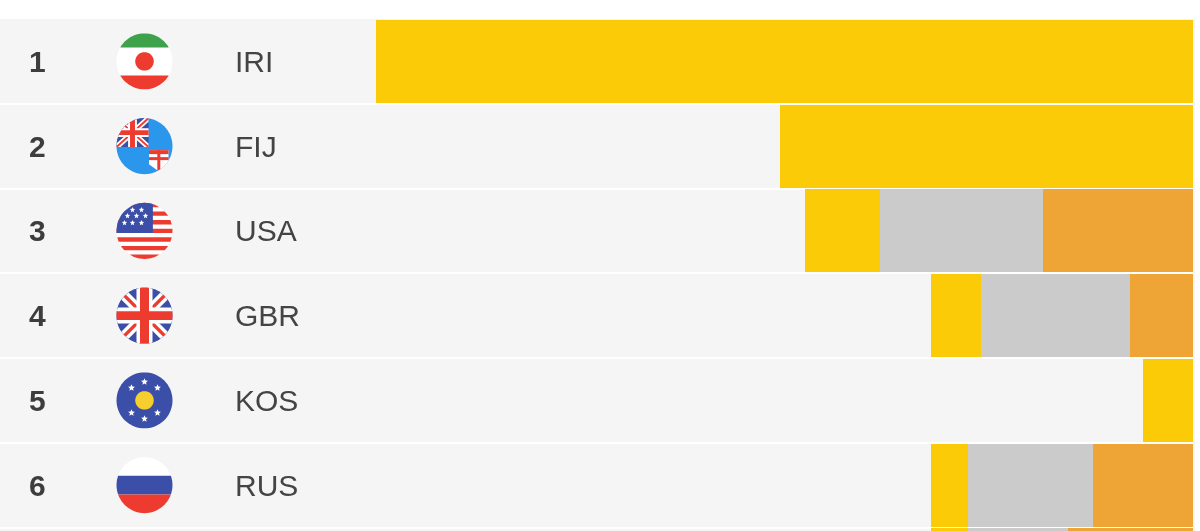 Image resolution: width=1200 pixels, height=531 pixels. What do you see at coordinates (254, 61) in the screenshot?
I see `y-tick-label: IRI` at bounding box center [254, 61].